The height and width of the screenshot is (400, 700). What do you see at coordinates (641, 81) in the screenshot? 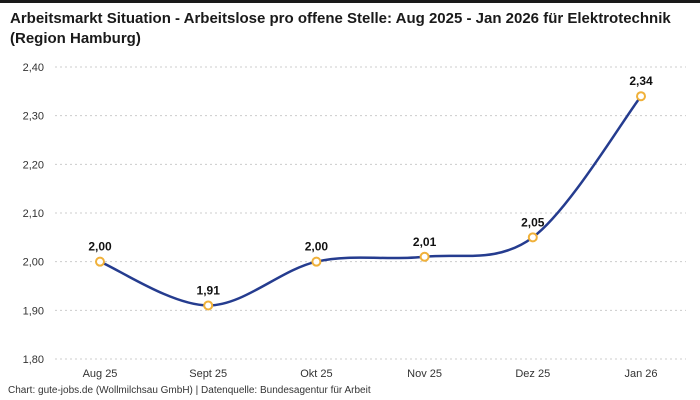
I see `data-point-value-label: 2,34` at bounding box center [641, 81].